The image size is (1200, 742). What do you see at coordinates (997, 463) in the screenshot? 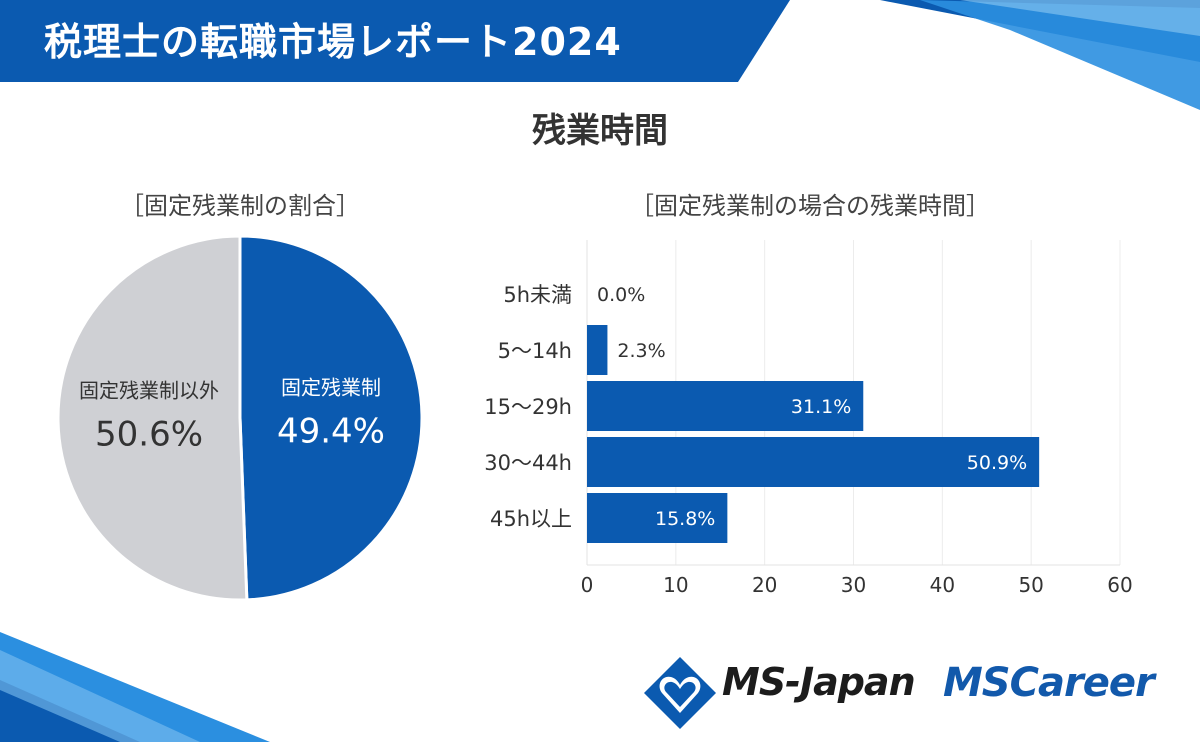
I see `bar-value-label: 50.9%` at bounding box center [997, 463].